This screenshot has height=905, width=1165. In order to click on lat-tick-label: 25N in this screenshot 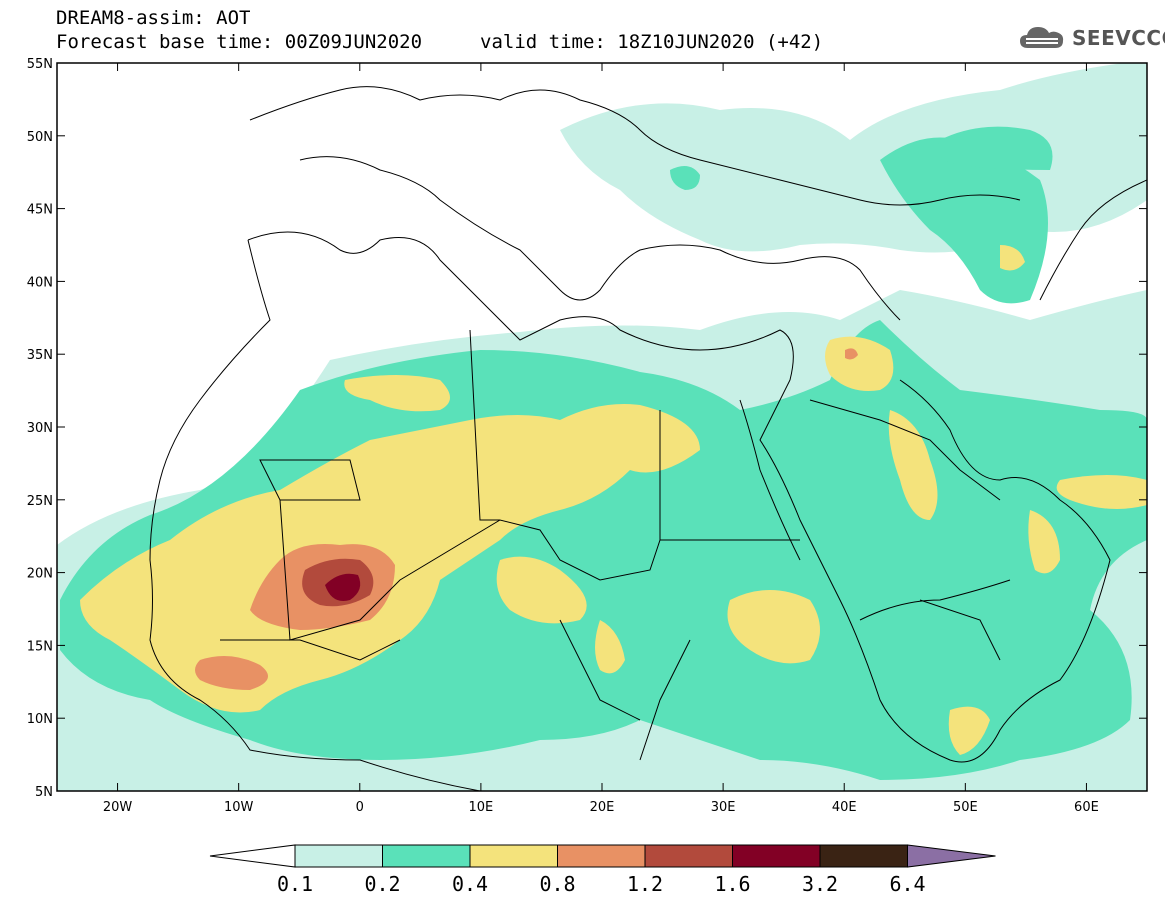, I will do `click(40, 501)`.